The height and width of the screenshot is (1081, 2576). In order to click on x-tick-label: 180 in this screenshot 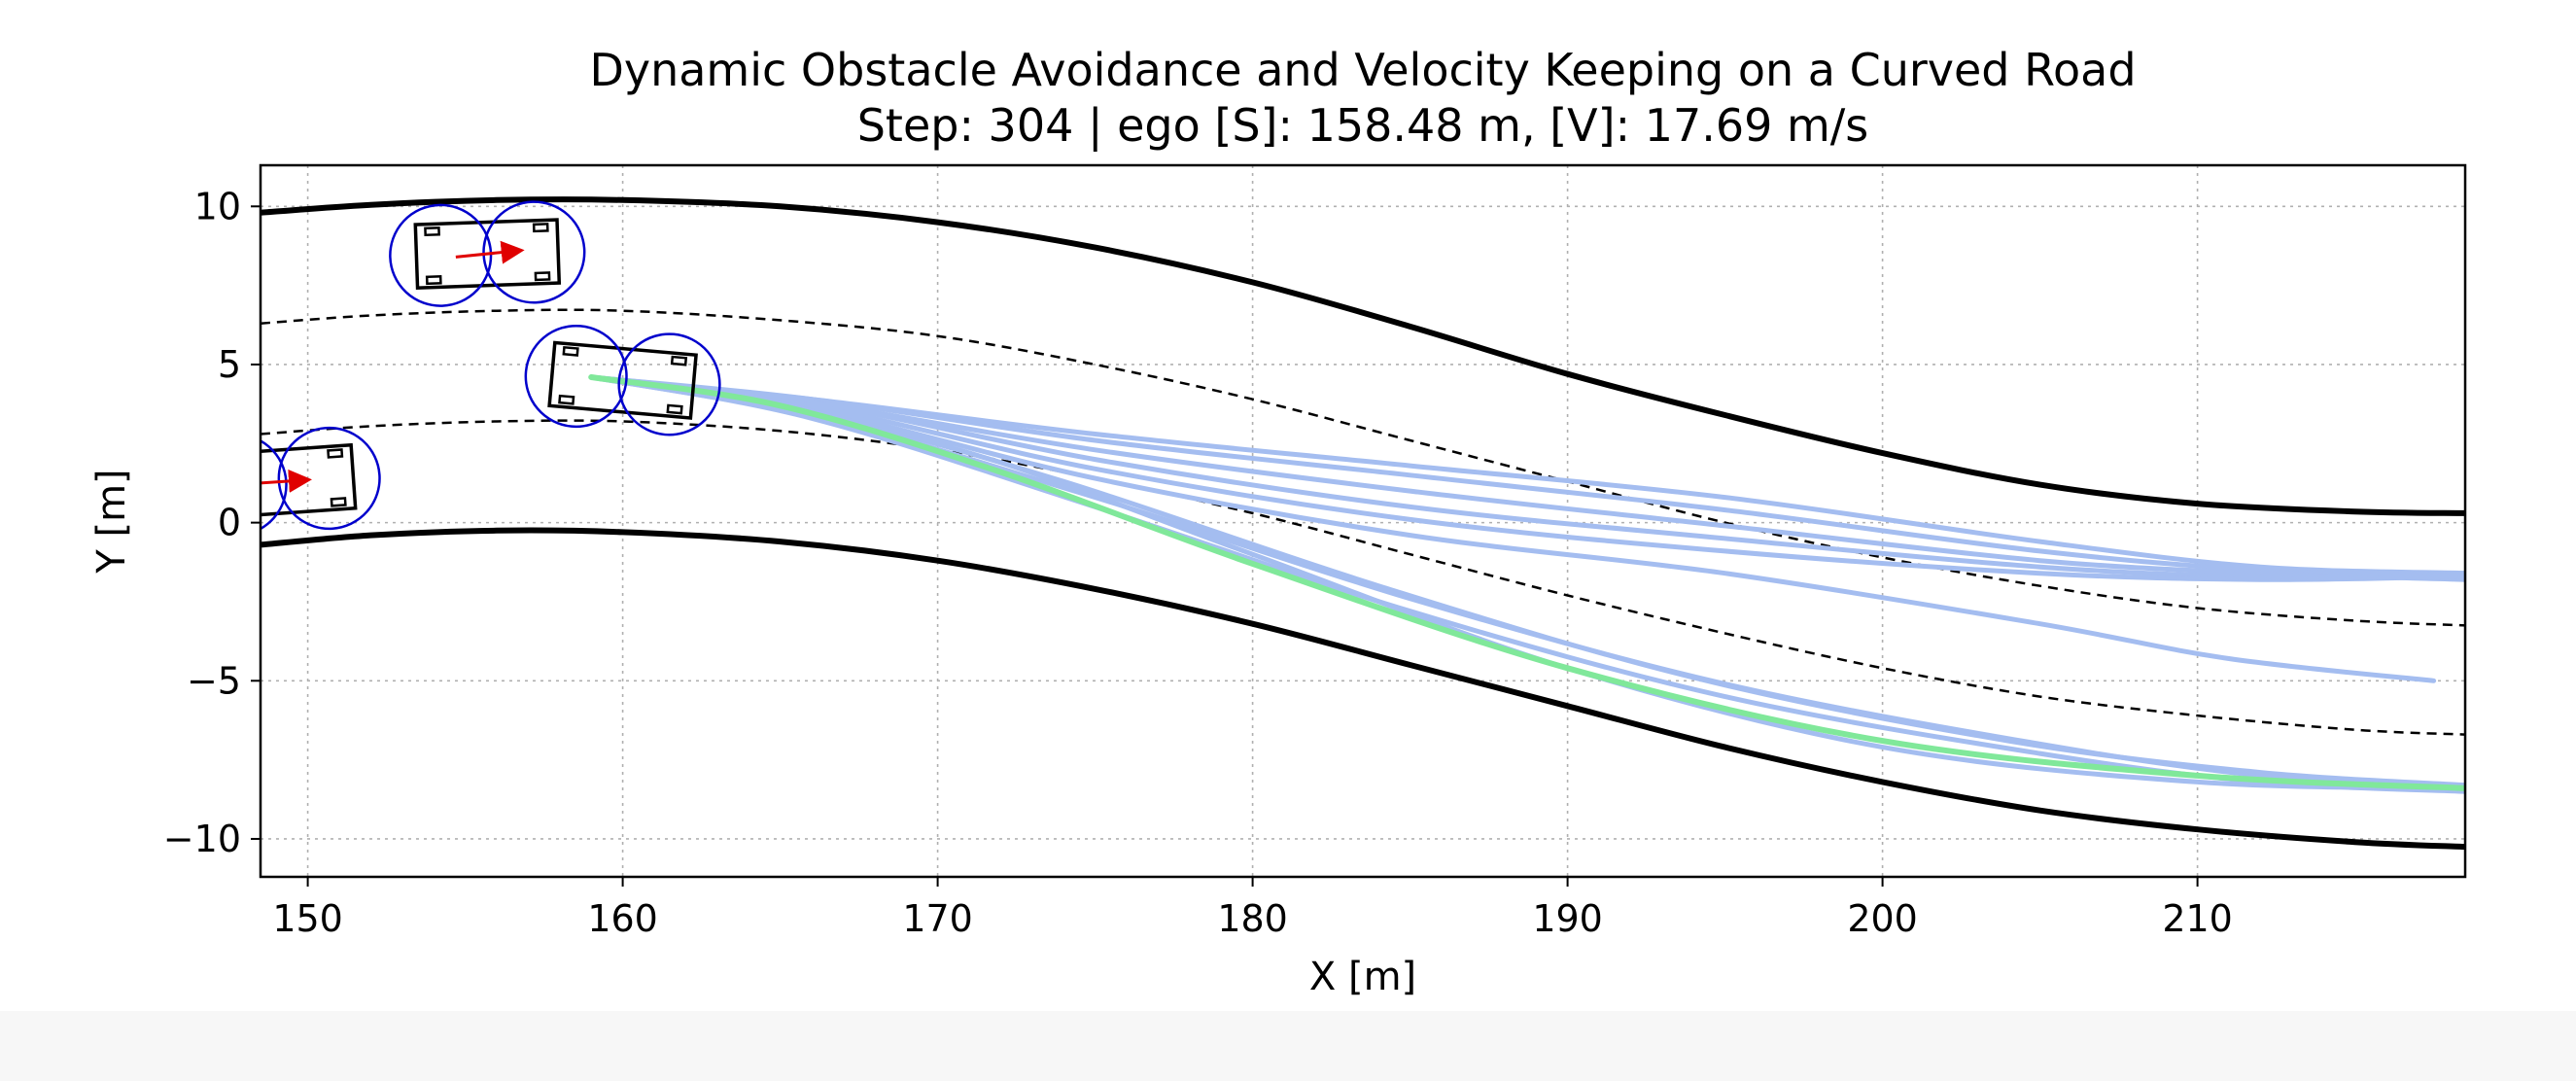, I will do `click(1252, 919)`.